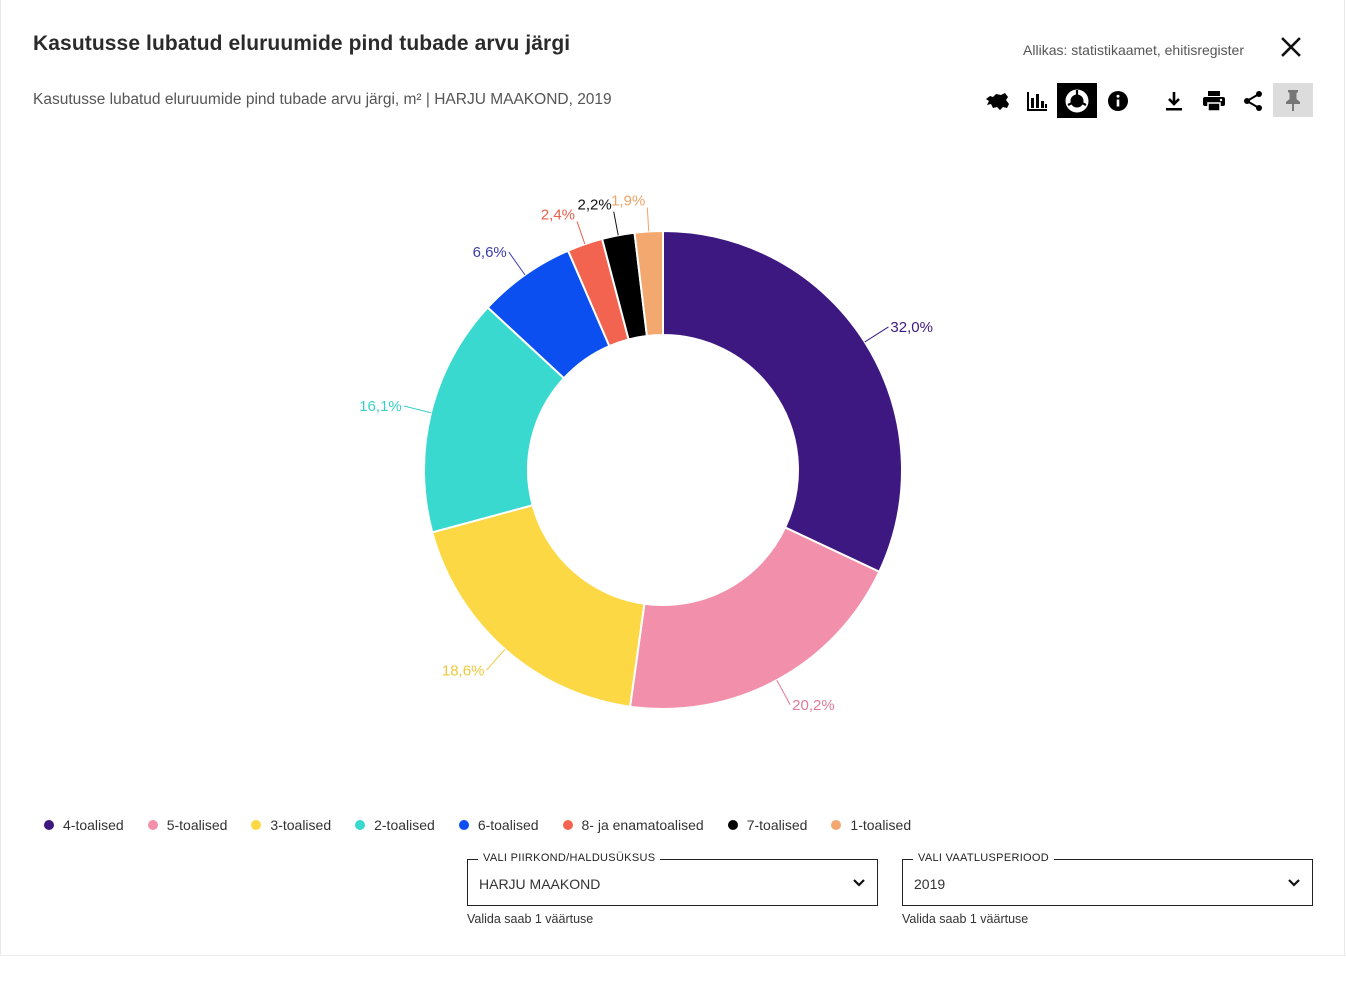 This screenshot has height=985, width=1346. What do you see at coordinates (581, 233) in the screenshot?
I see `leader-line-8-ja-enamatoalised` at bounding box center [581, 233].